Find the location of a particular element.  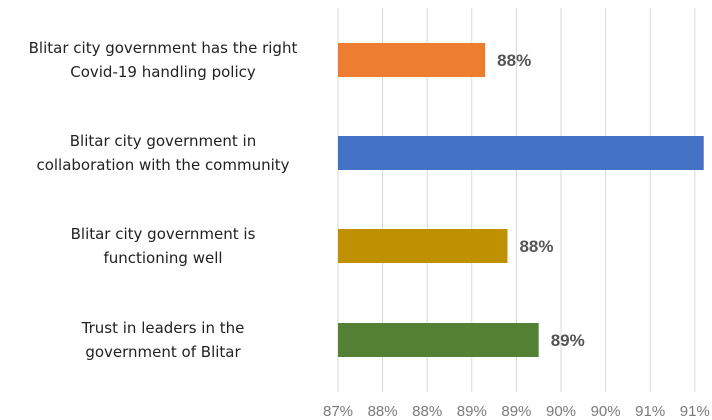

category-label: Blitar city government in is located at coordinates (163, 141).